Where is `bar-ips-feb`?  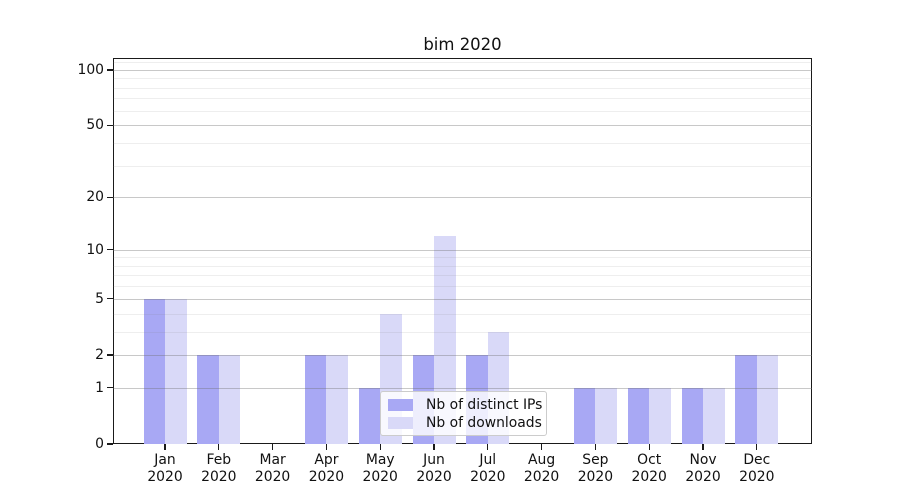
bar-ips-feb is located at coordinates (208, 399).